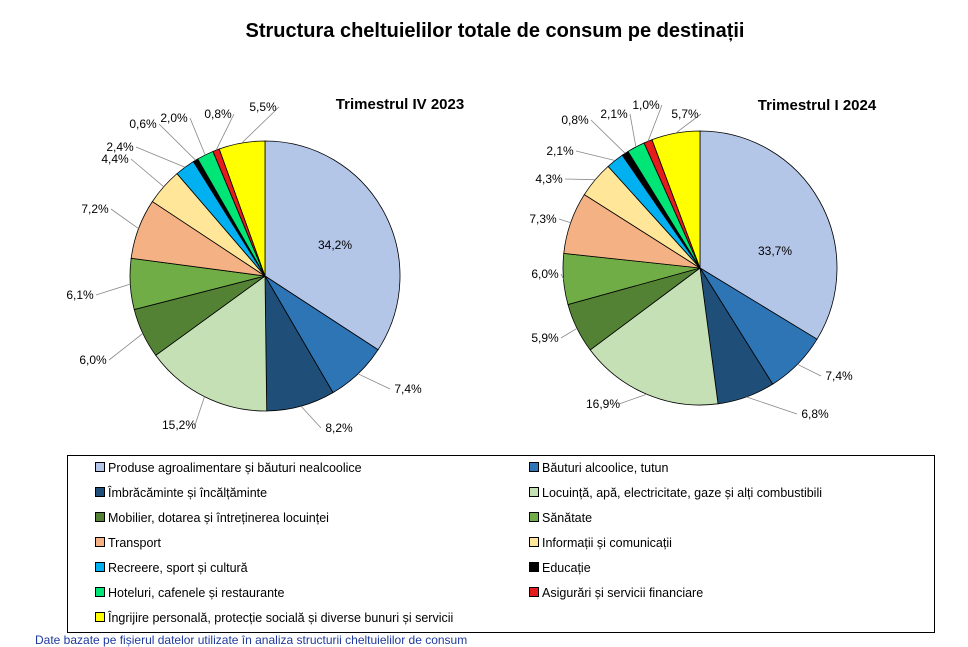 Image resolution: width=968 pixels, height=647 pixels. Describe the element at coordinates (817, 105) in the screenshot. I see `pie-title: Trimestrul I 2024` at that location.